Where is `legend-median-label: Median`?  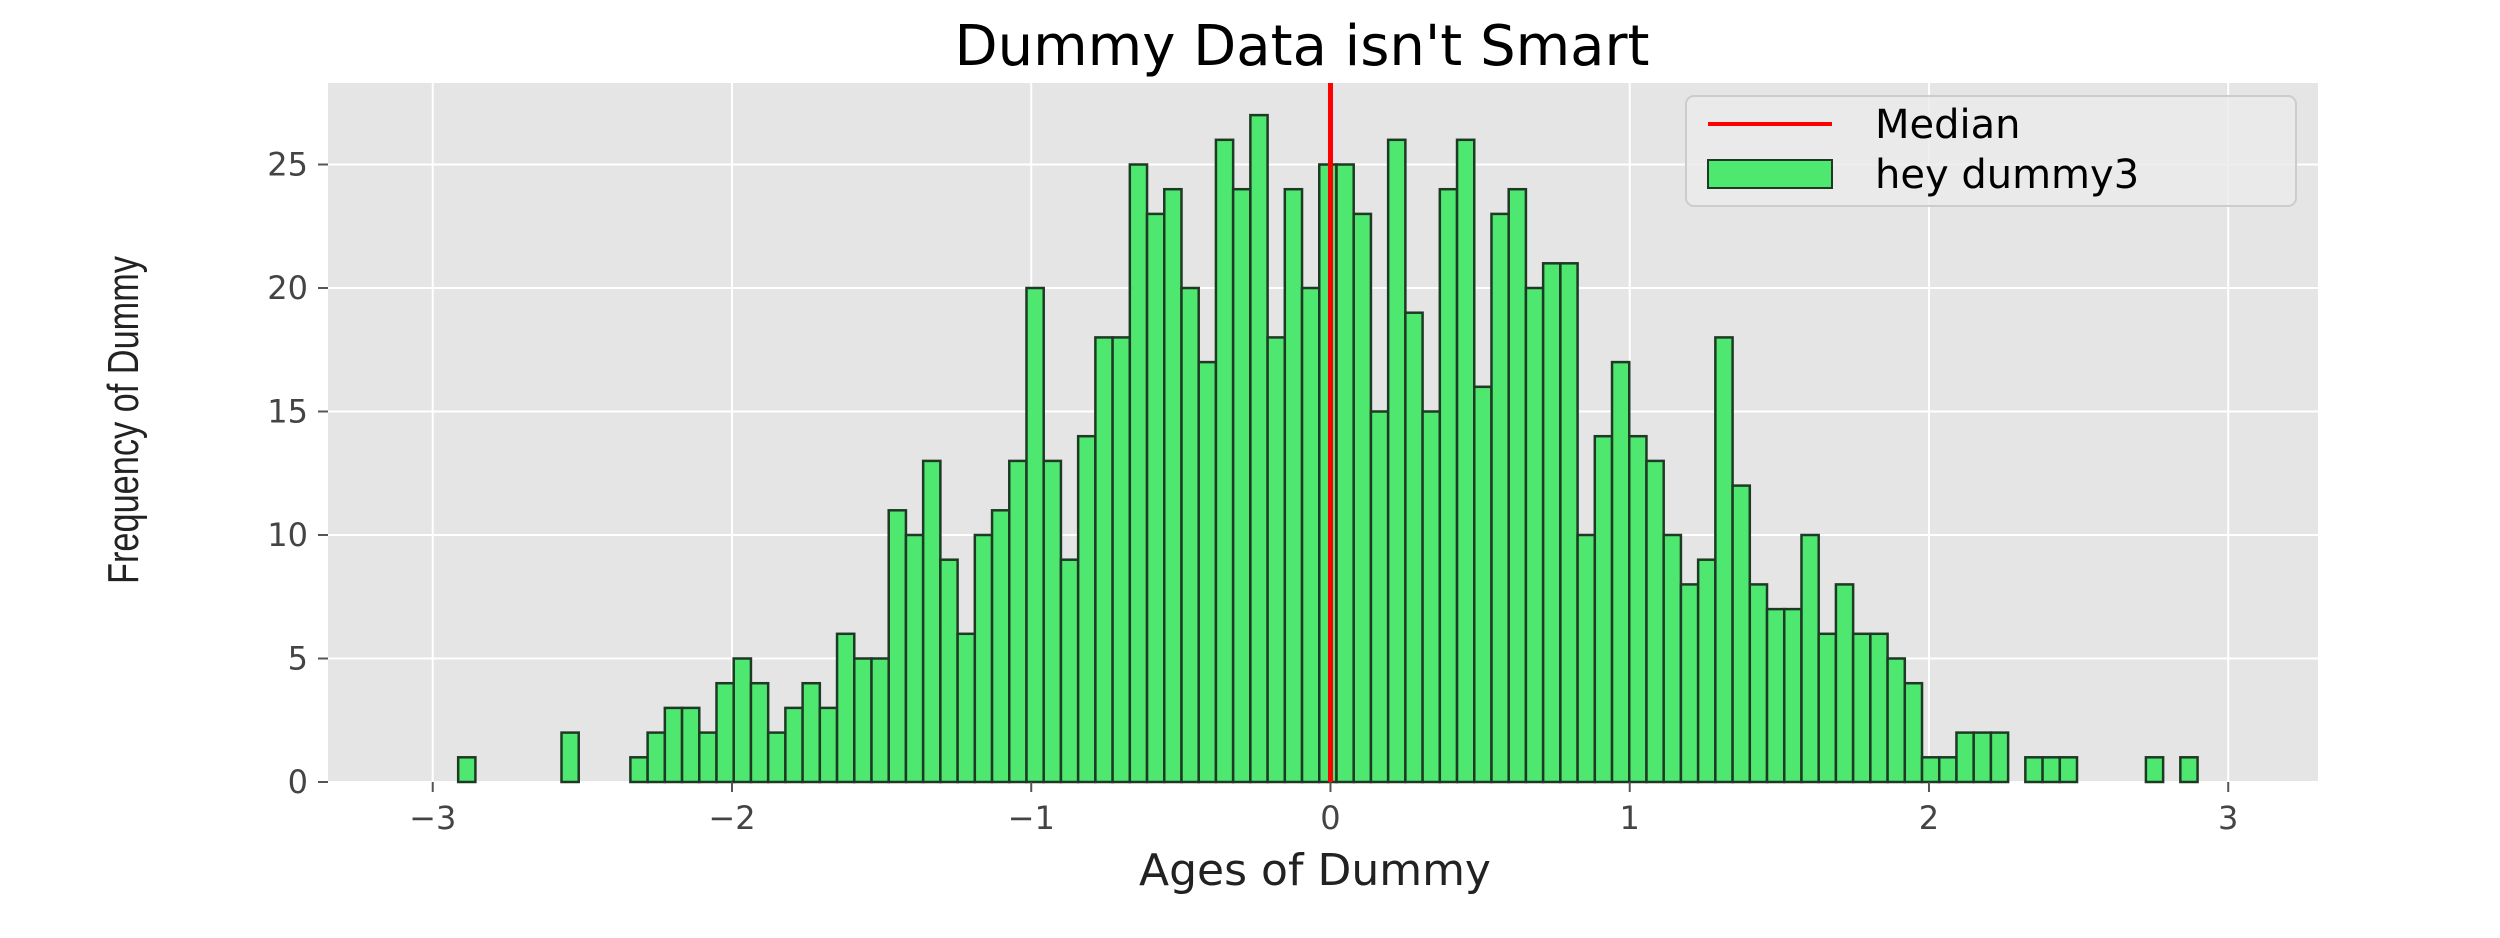
legend-median-label: Median is located at coordinates (1948, 125).